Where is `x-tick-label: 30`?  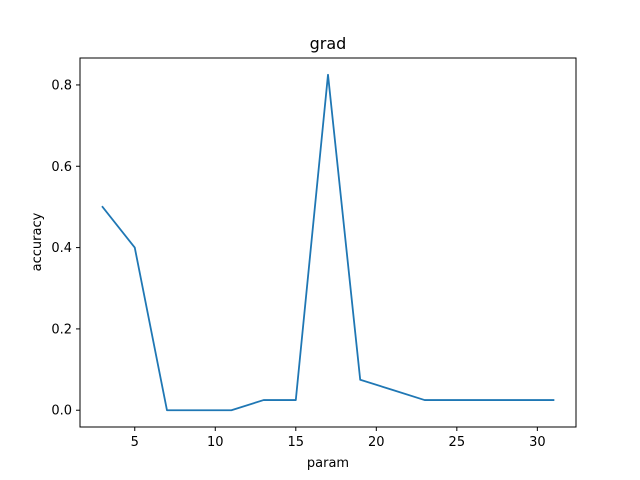
x-tick-label: 30 is located at coordinates (537, 442).